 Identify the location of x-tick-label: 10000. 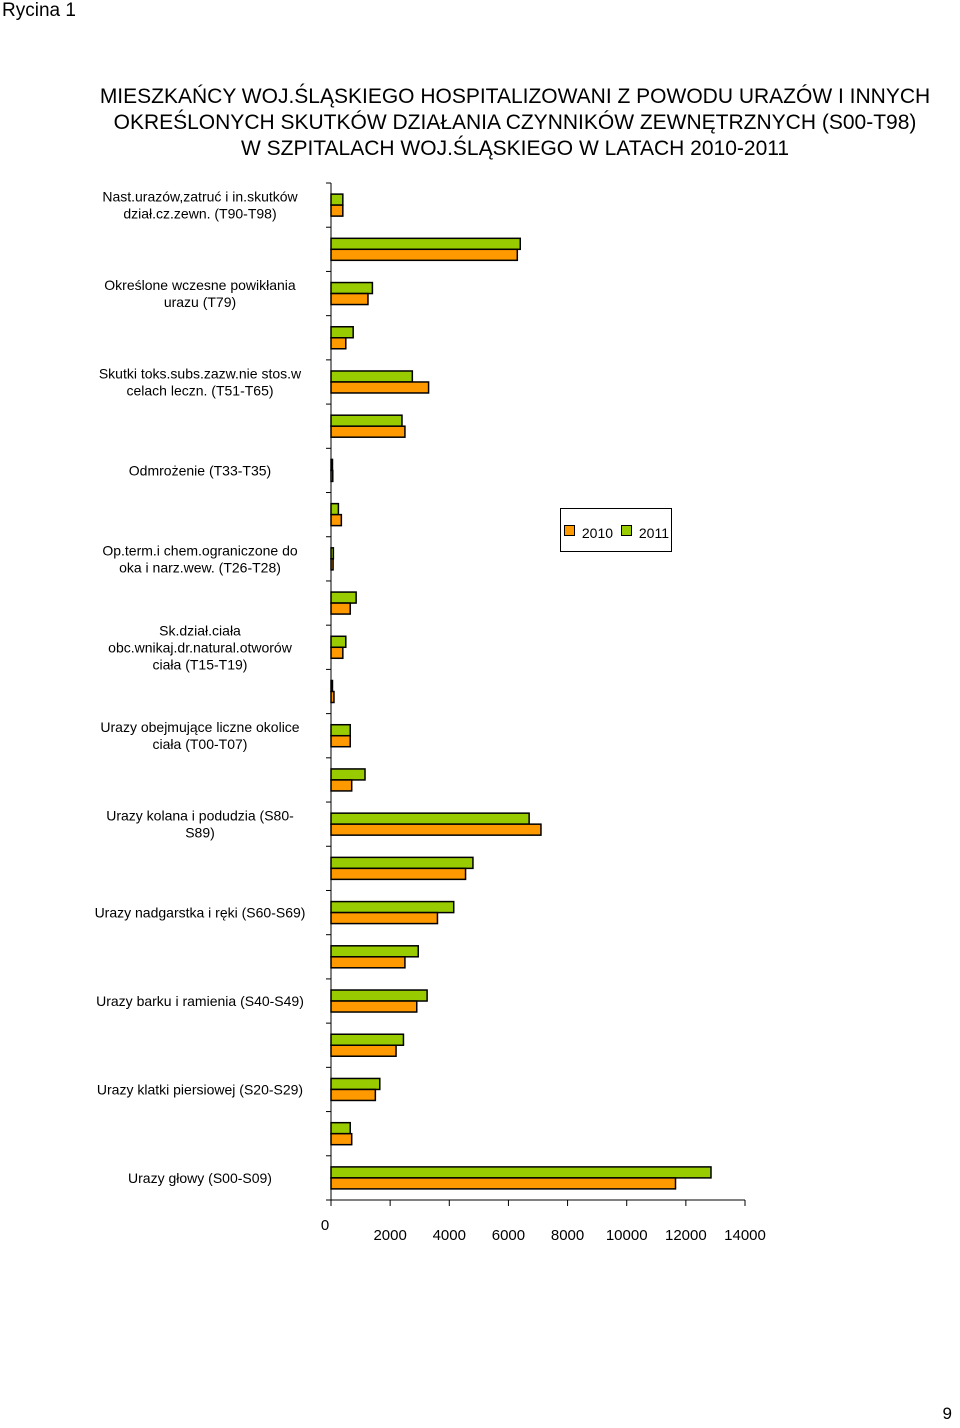
(627, 1235).